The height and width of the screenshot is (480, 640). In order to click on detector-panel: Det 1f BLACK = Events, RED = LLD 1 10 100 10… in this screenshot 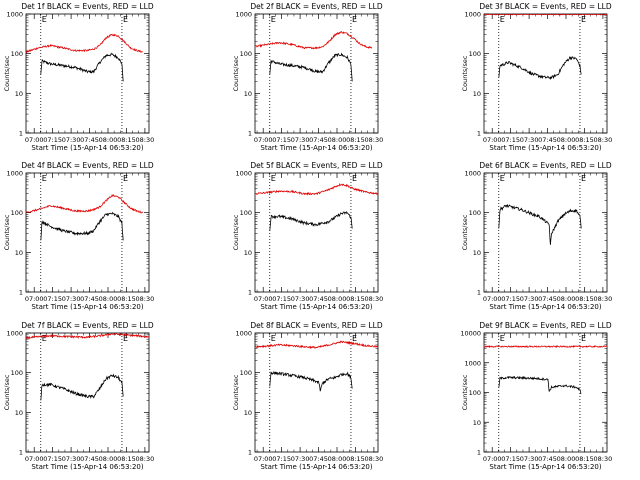, I will do `click(78, 77)`.